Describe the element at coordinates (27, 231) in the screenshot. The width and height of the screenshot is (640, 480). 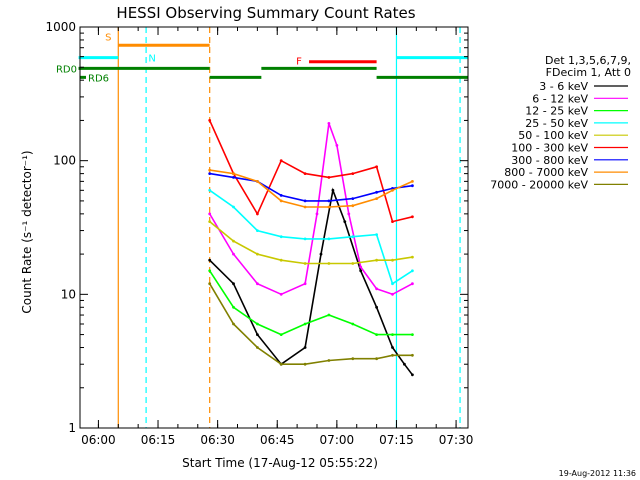
I see `y-axis-label: Count Rate (s⁻¹ detector⁻¹)` at that location.